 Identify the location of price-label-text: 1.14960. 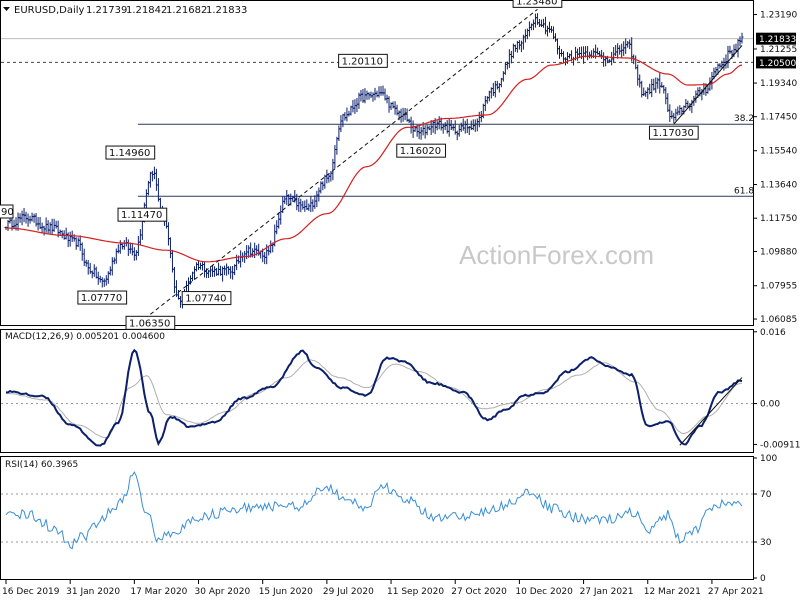
(129, 153).